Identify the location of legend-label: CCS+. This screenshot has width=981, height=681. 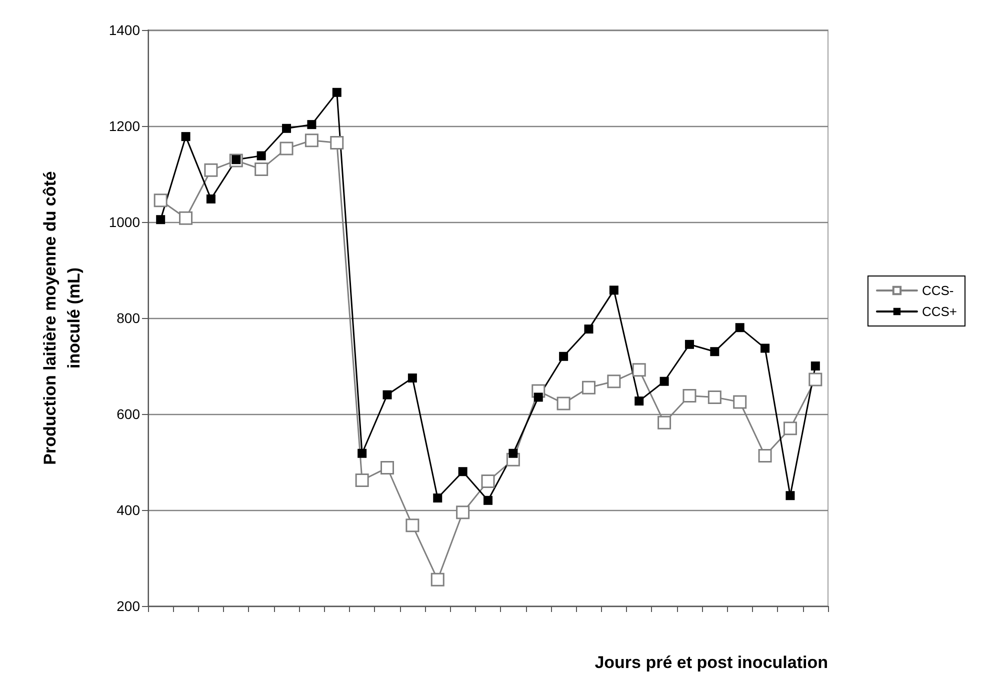
(940, 311).